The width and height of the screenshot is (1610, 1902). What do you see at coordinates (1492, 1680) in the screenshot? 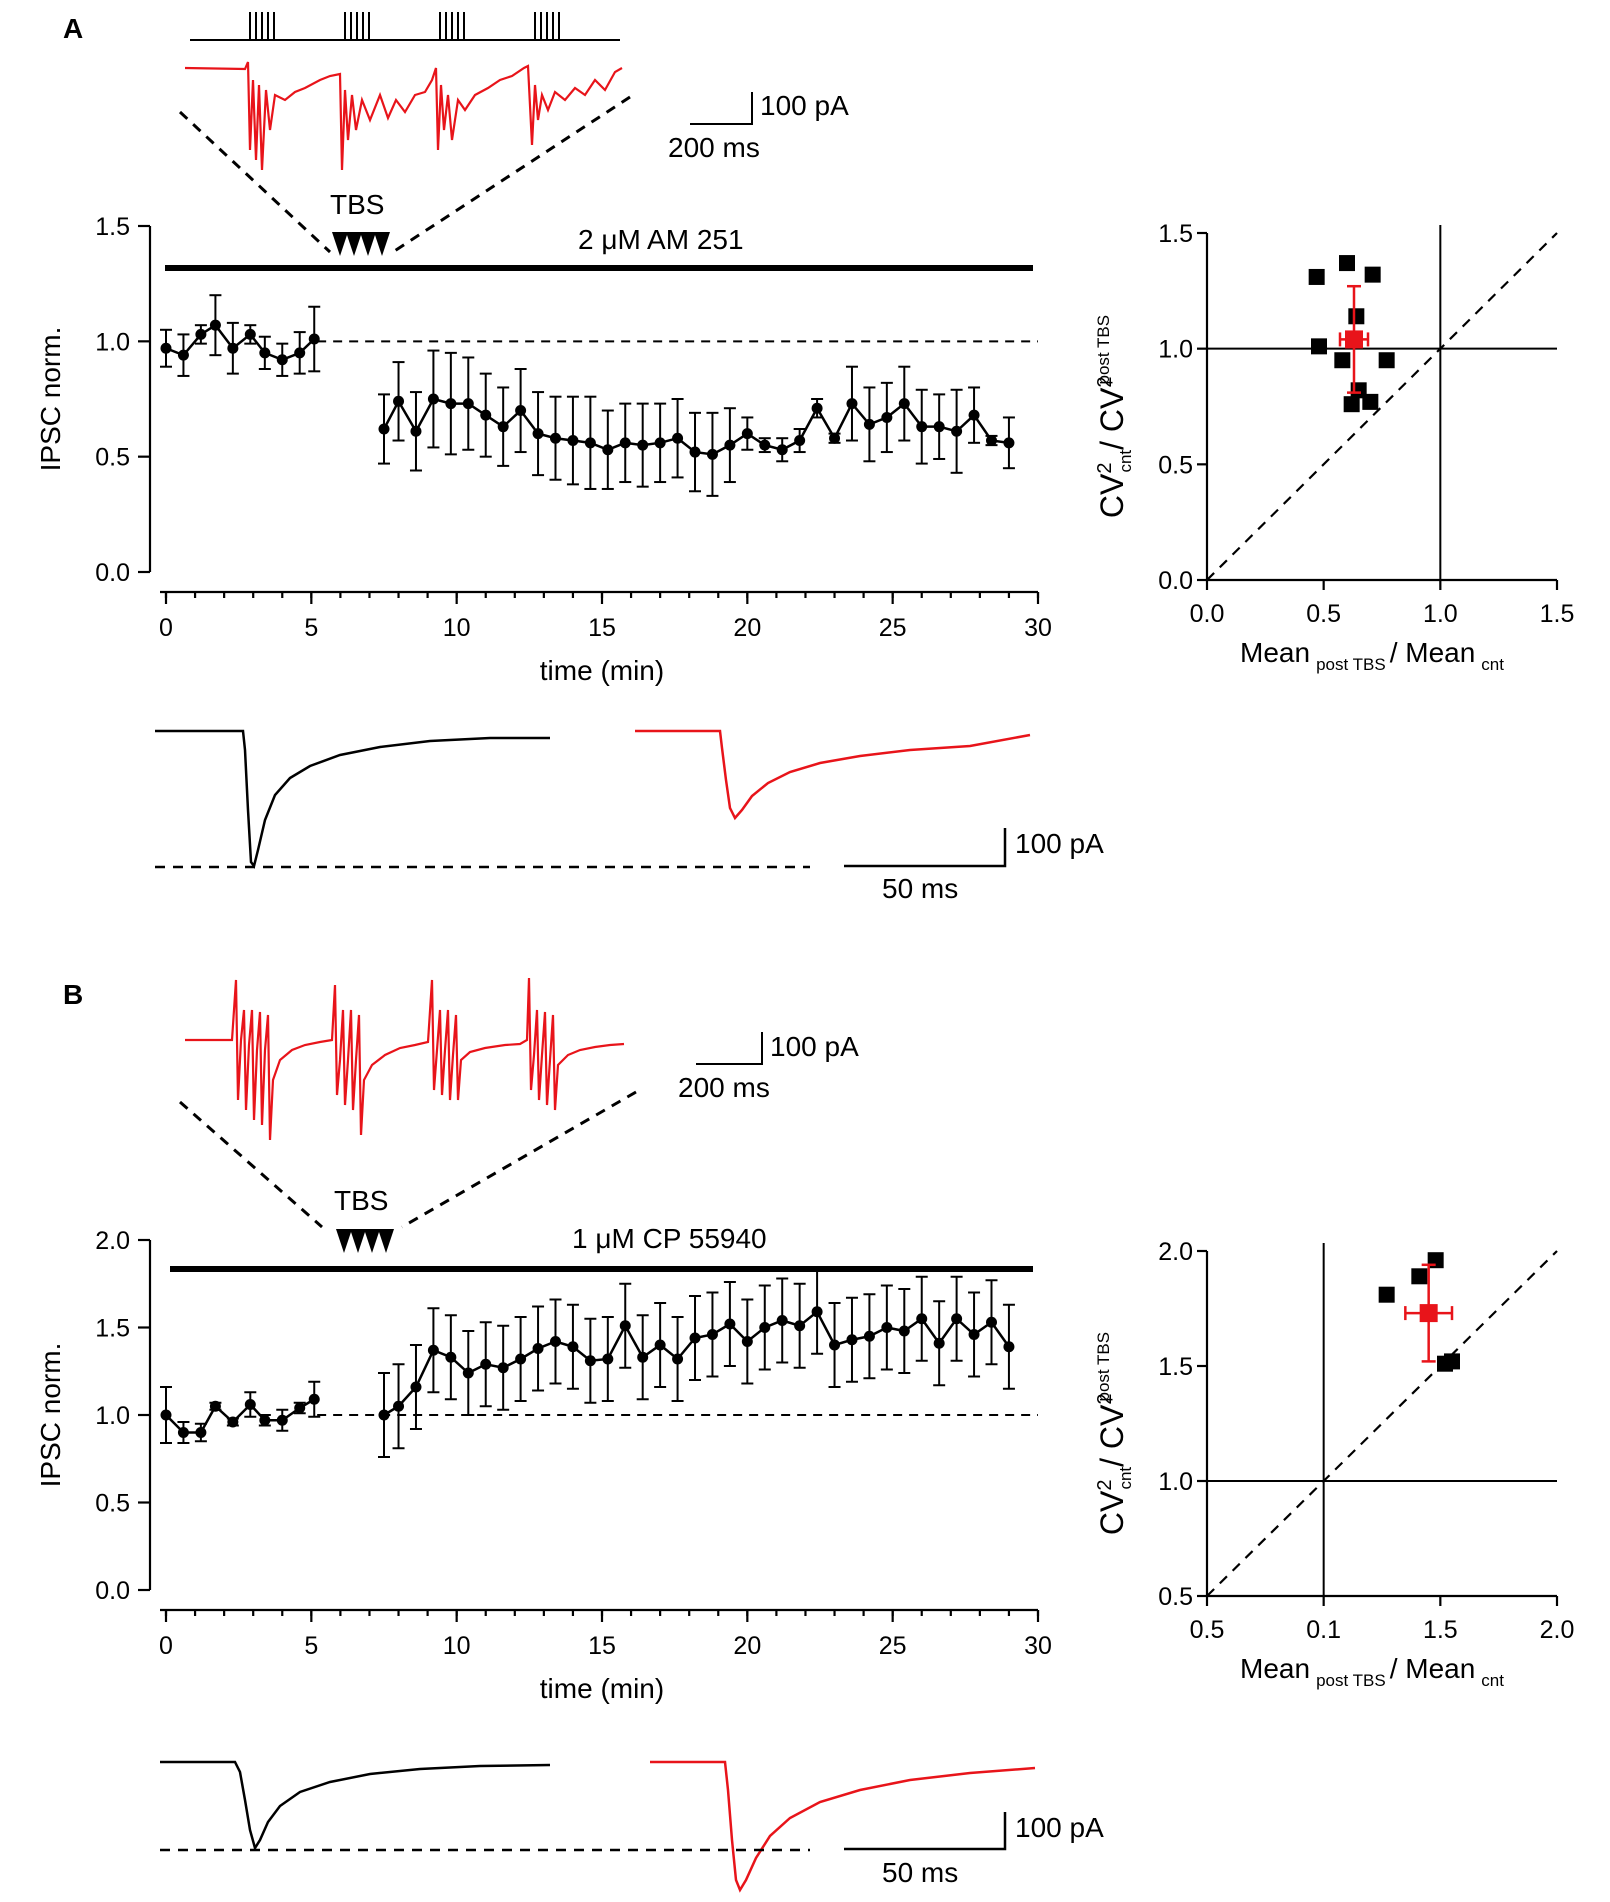
I see `x-axis-label-part: cnt` at bounding box center [1492, 1680].